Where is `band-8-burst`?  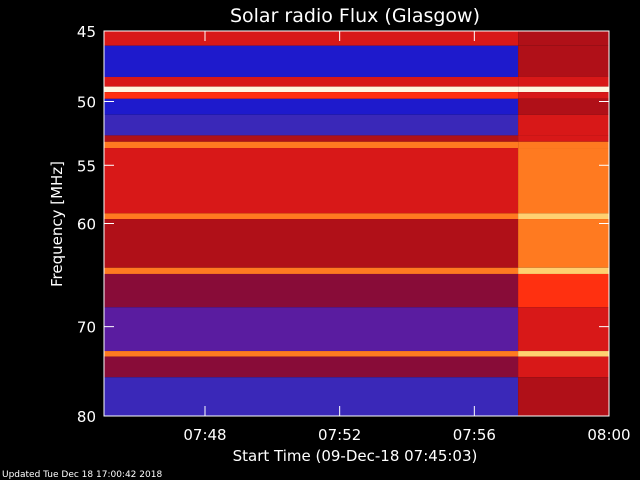
band-8-burst is located at coordinates (563, 145).